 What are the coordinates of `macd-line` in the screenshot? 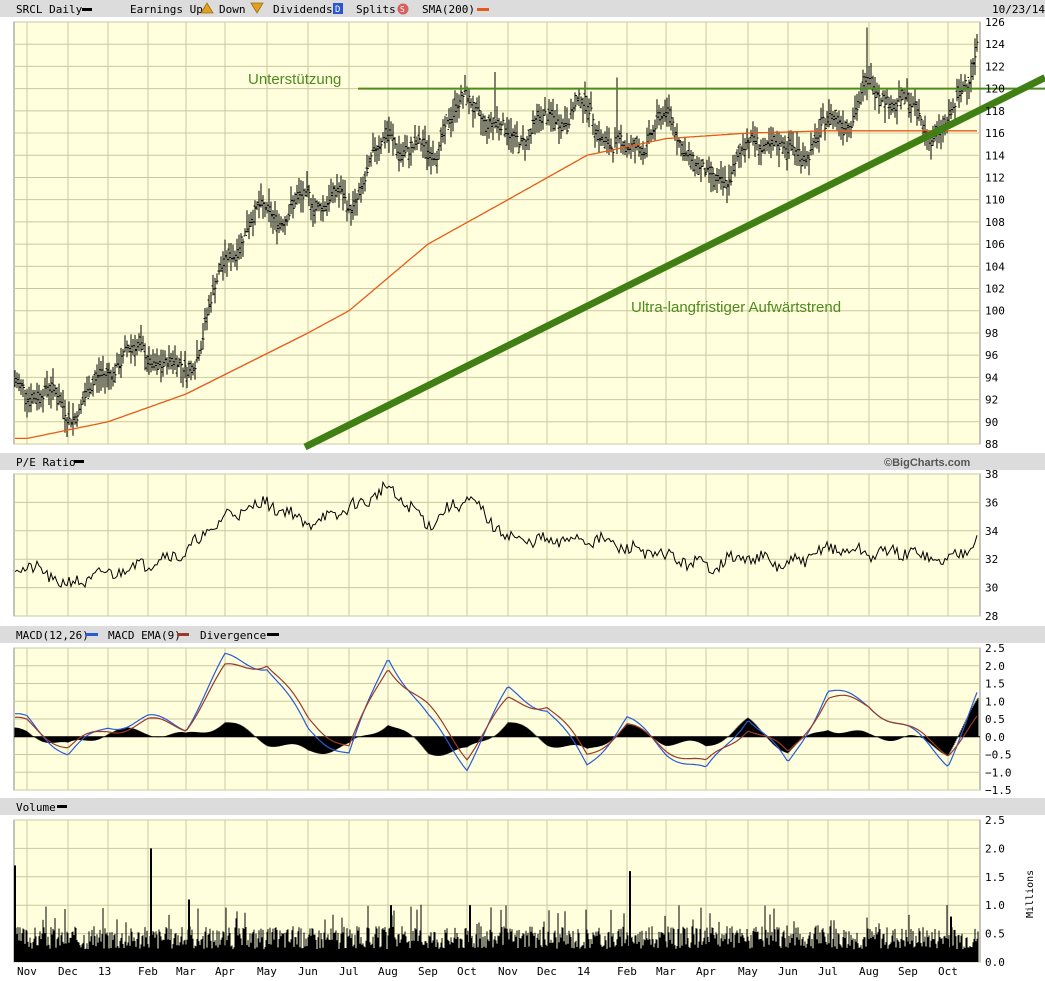 It's located at (496, 712).